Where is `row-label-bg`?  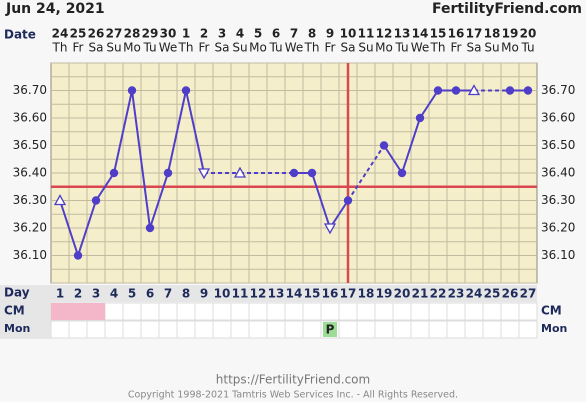
row-label-bg is located at coordinates (25, 312).